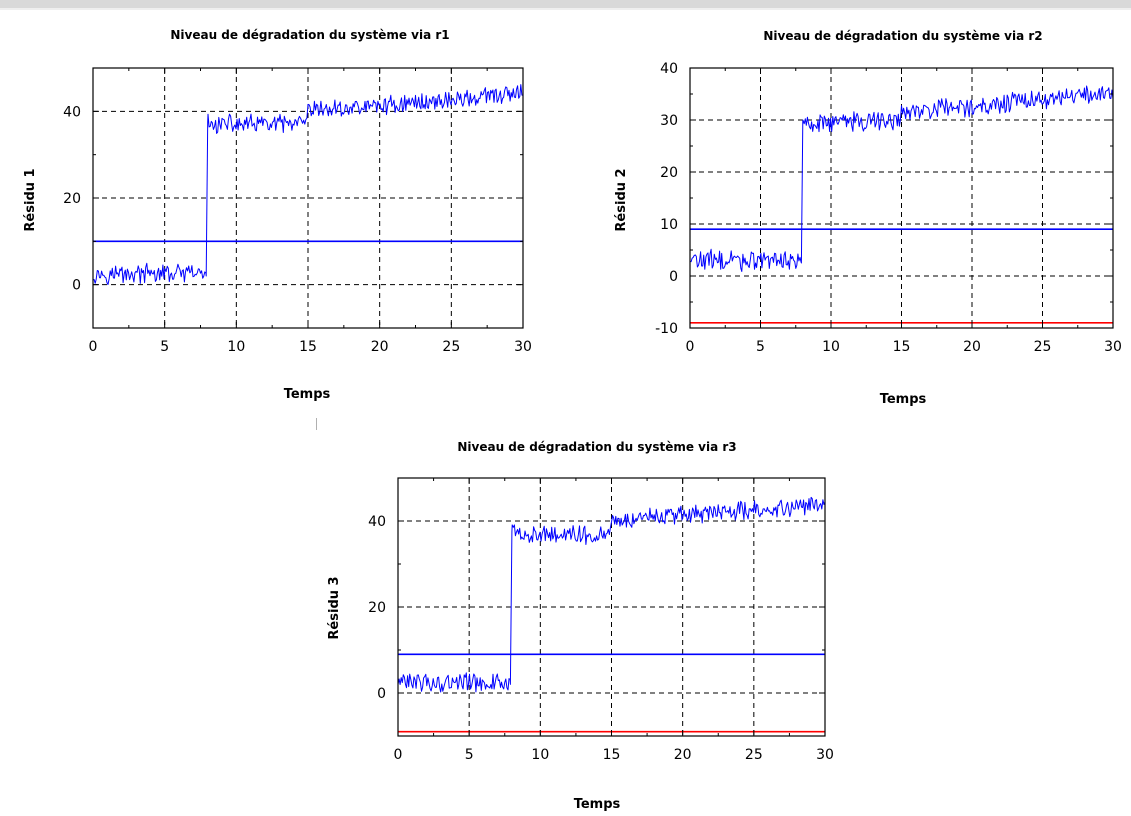  Describe the element at coordinates (669, 225) in the screenshot. I see `y-tick-label: 10` at that location.